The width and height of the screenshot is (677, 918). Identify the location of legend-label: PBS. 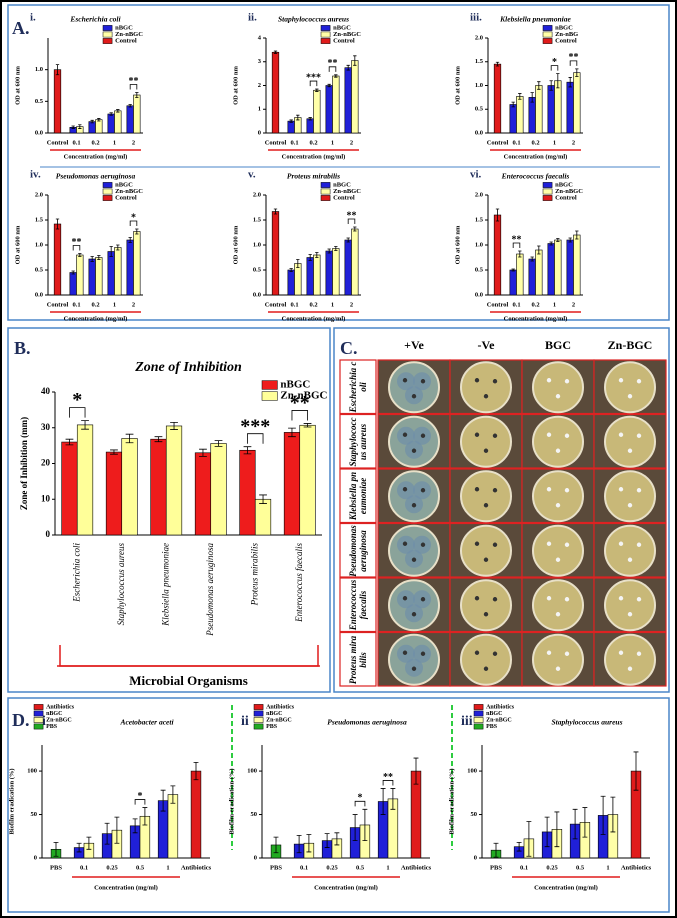
(52, 727).